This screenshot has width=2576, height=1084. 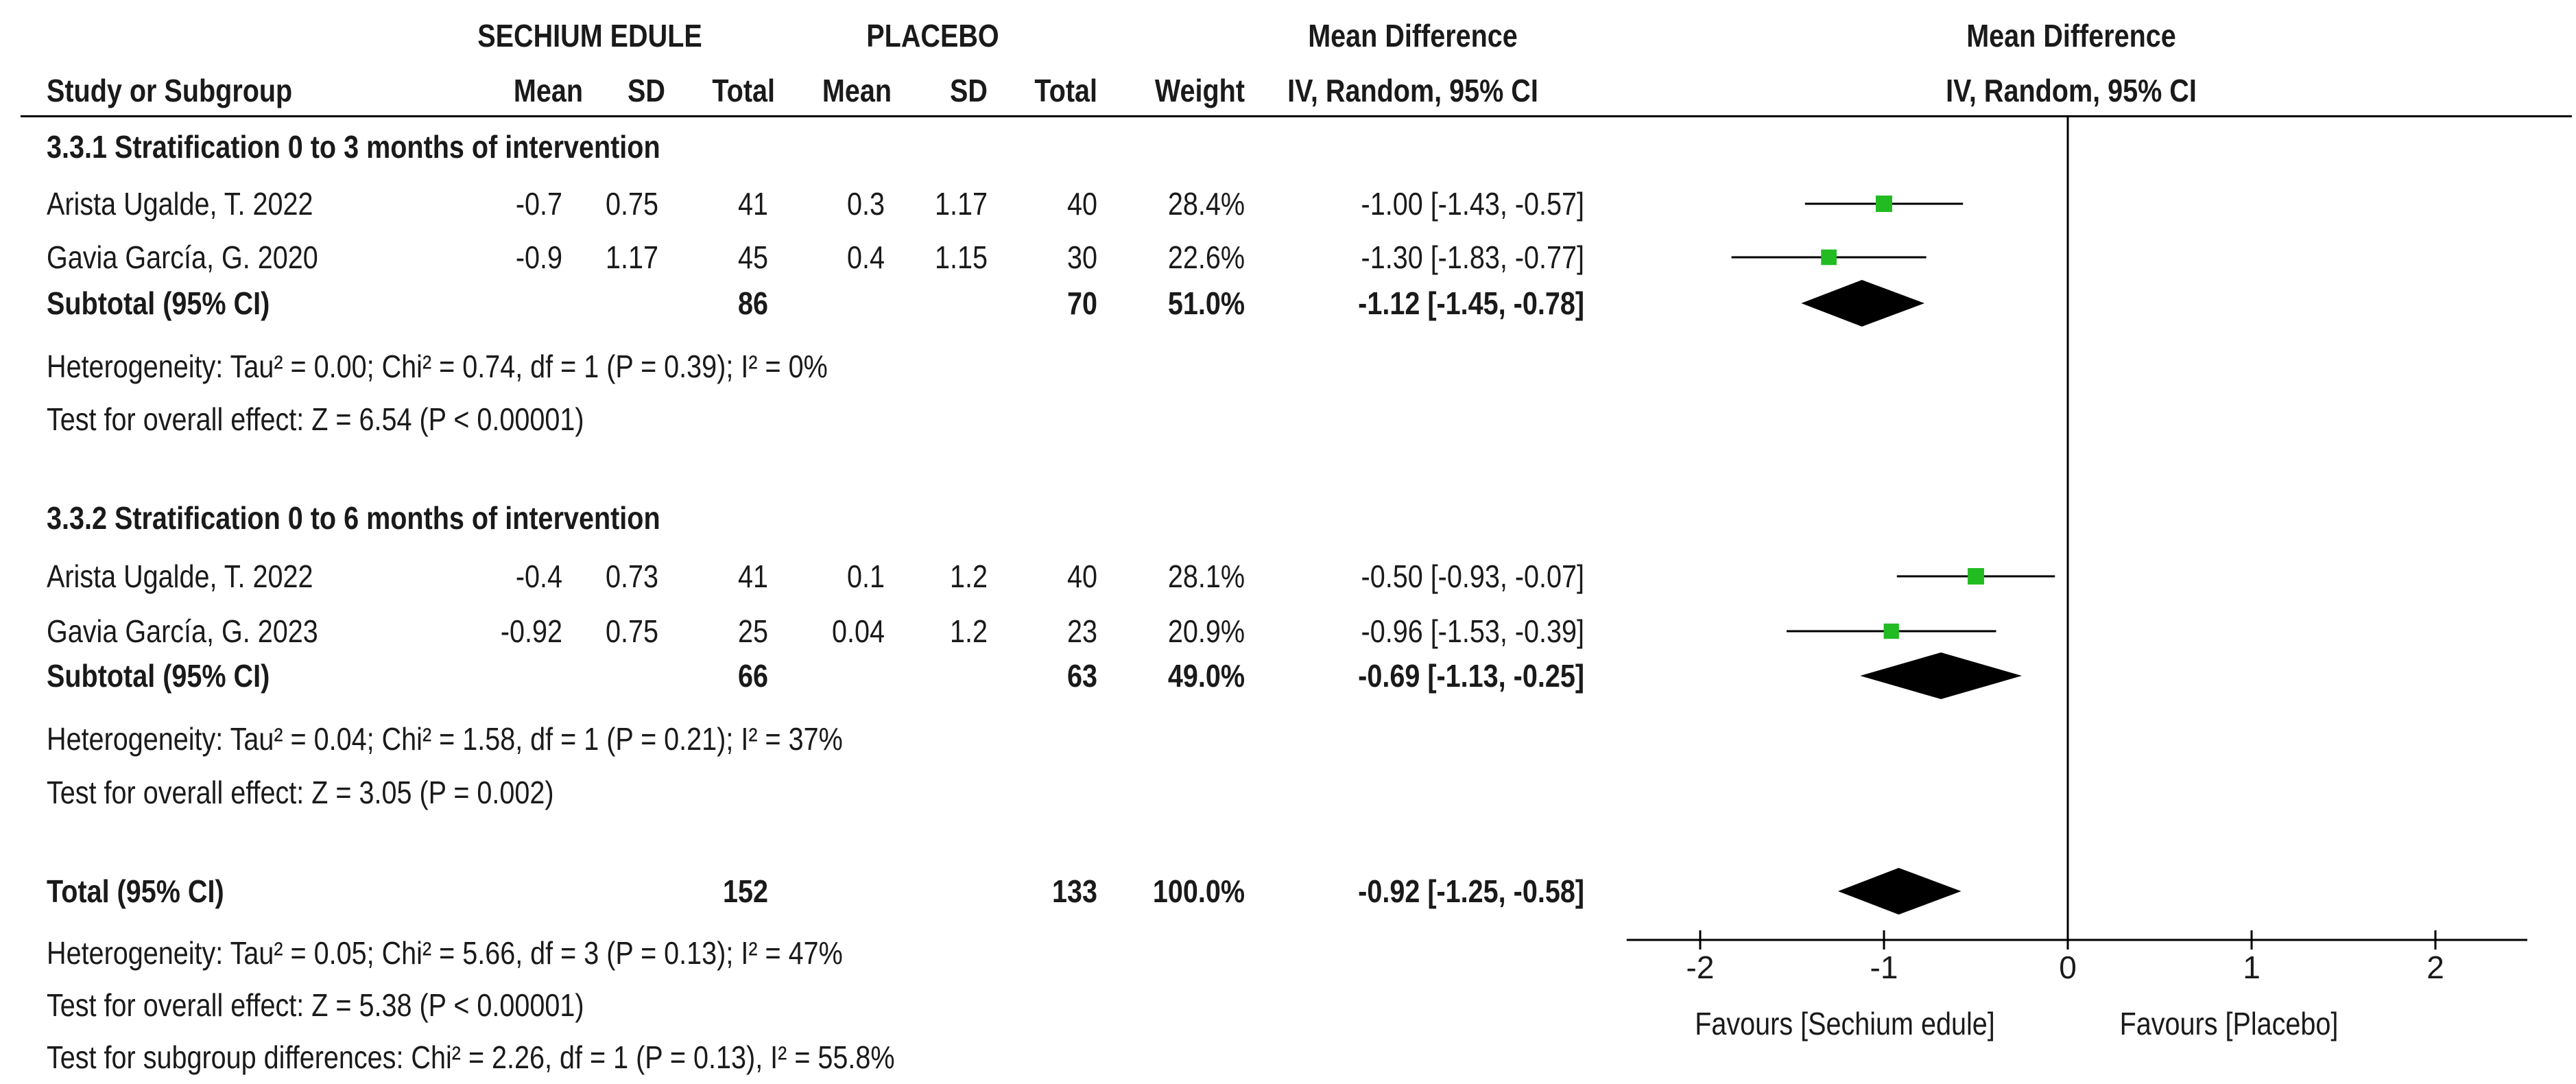 I want to click on total-ctl: 30, so click(x=1081, y=257).